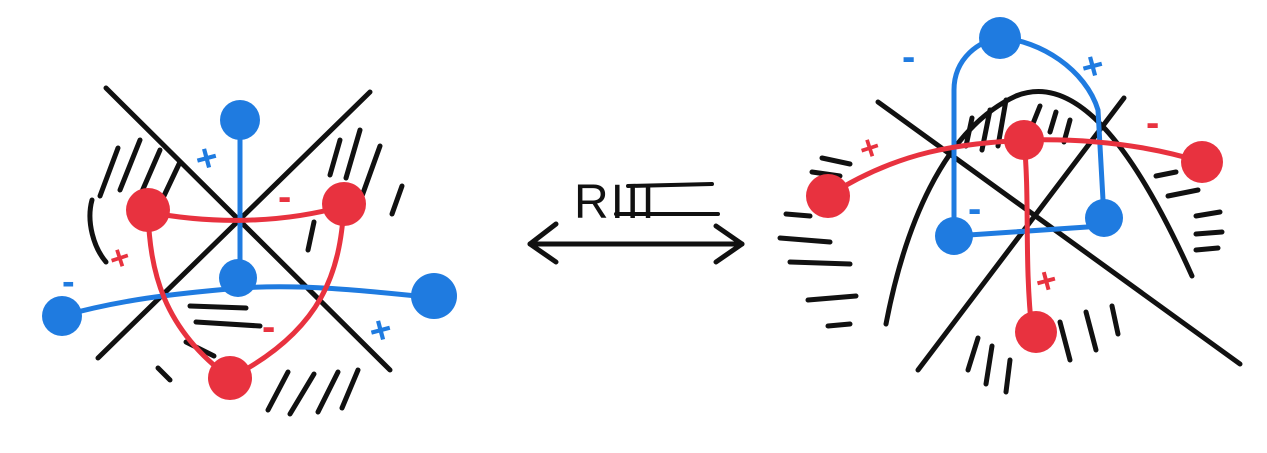 The width and height of the screenshot is (1267, 453). What do you see at coordinates (1202, 162) in the screenshot?
I see `right-red-node-right` at bounding box center [1202, 162].